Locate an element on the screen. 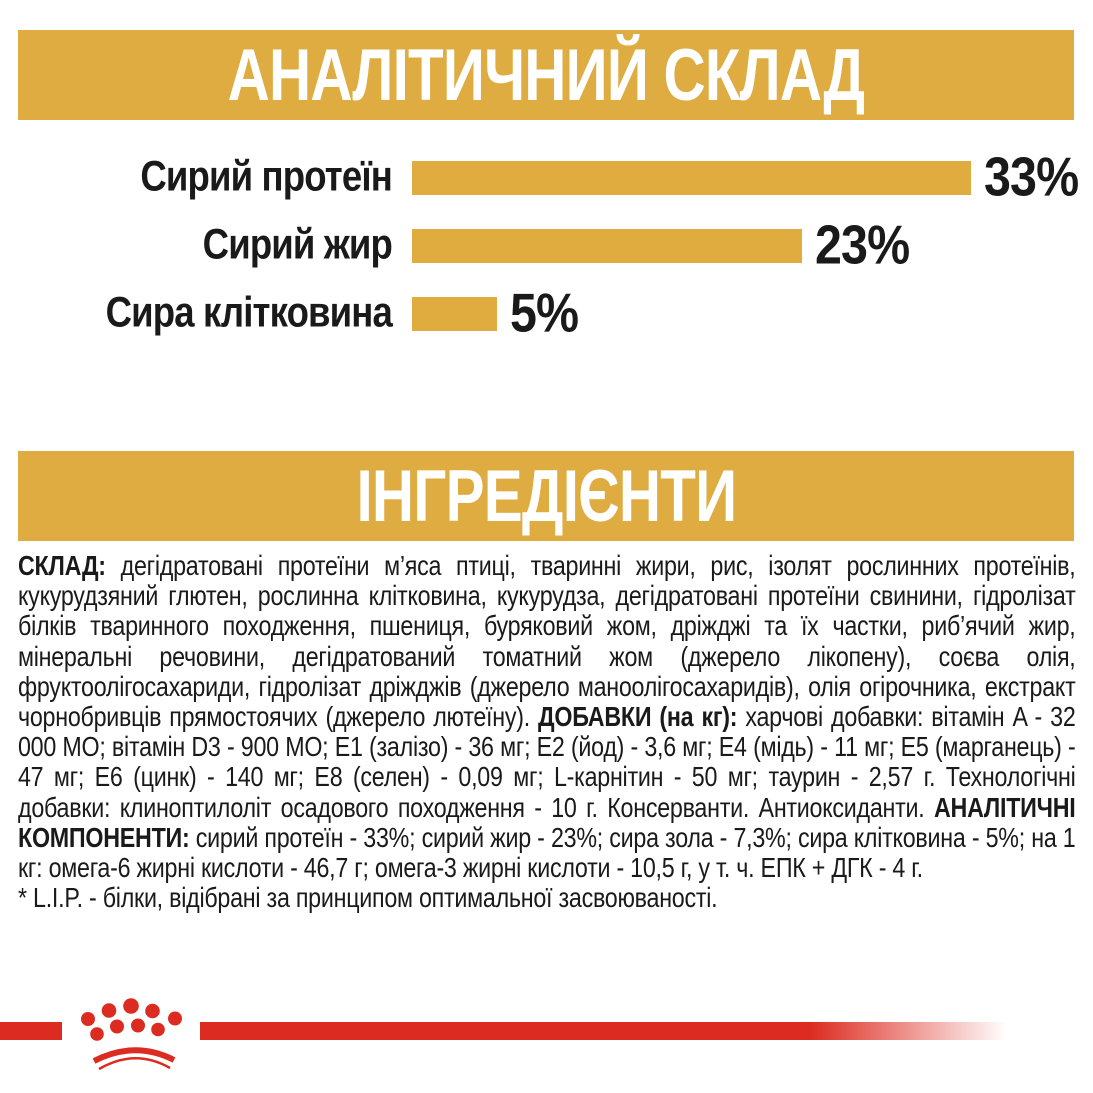  bar-value-crude-fat: 23% is located at coordinates (862, 244).